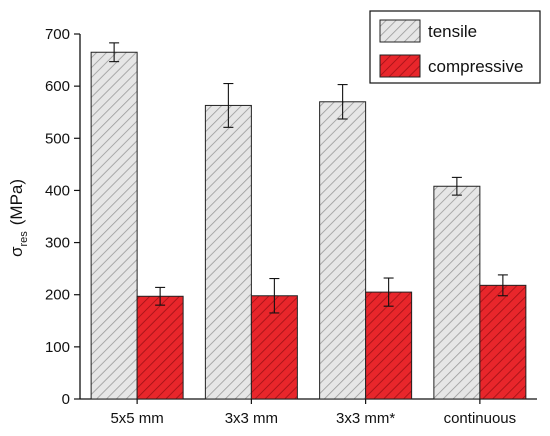 The width and height of the screenshot is (550, 436). Describe the element at coordinates (400, 66) in the screenshot. I see `legend-swatch-compressive` at that location.